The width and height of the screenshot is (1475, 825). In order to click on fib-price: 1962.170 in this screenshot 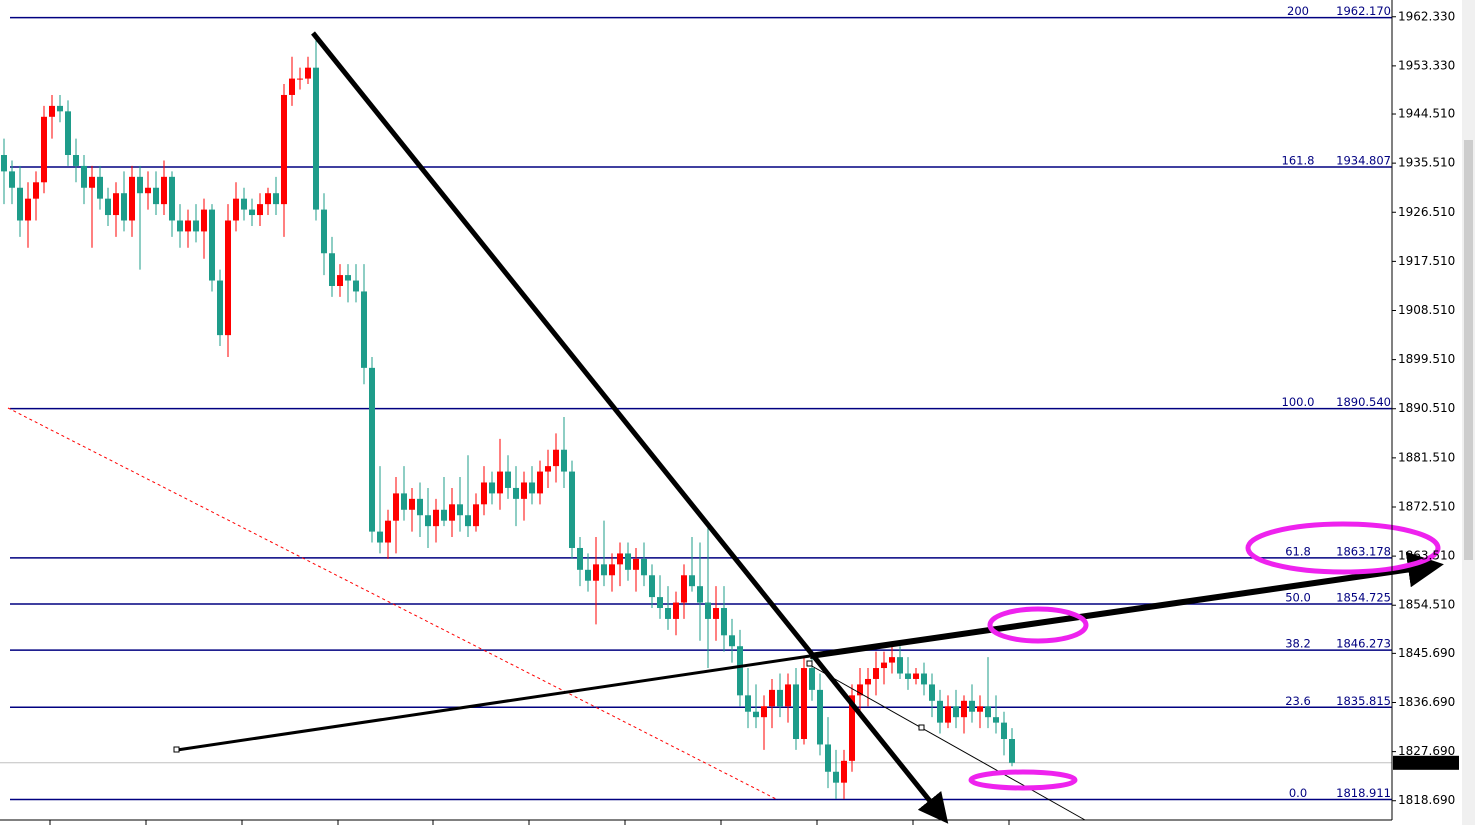, I will do `click(1363, 11)`.